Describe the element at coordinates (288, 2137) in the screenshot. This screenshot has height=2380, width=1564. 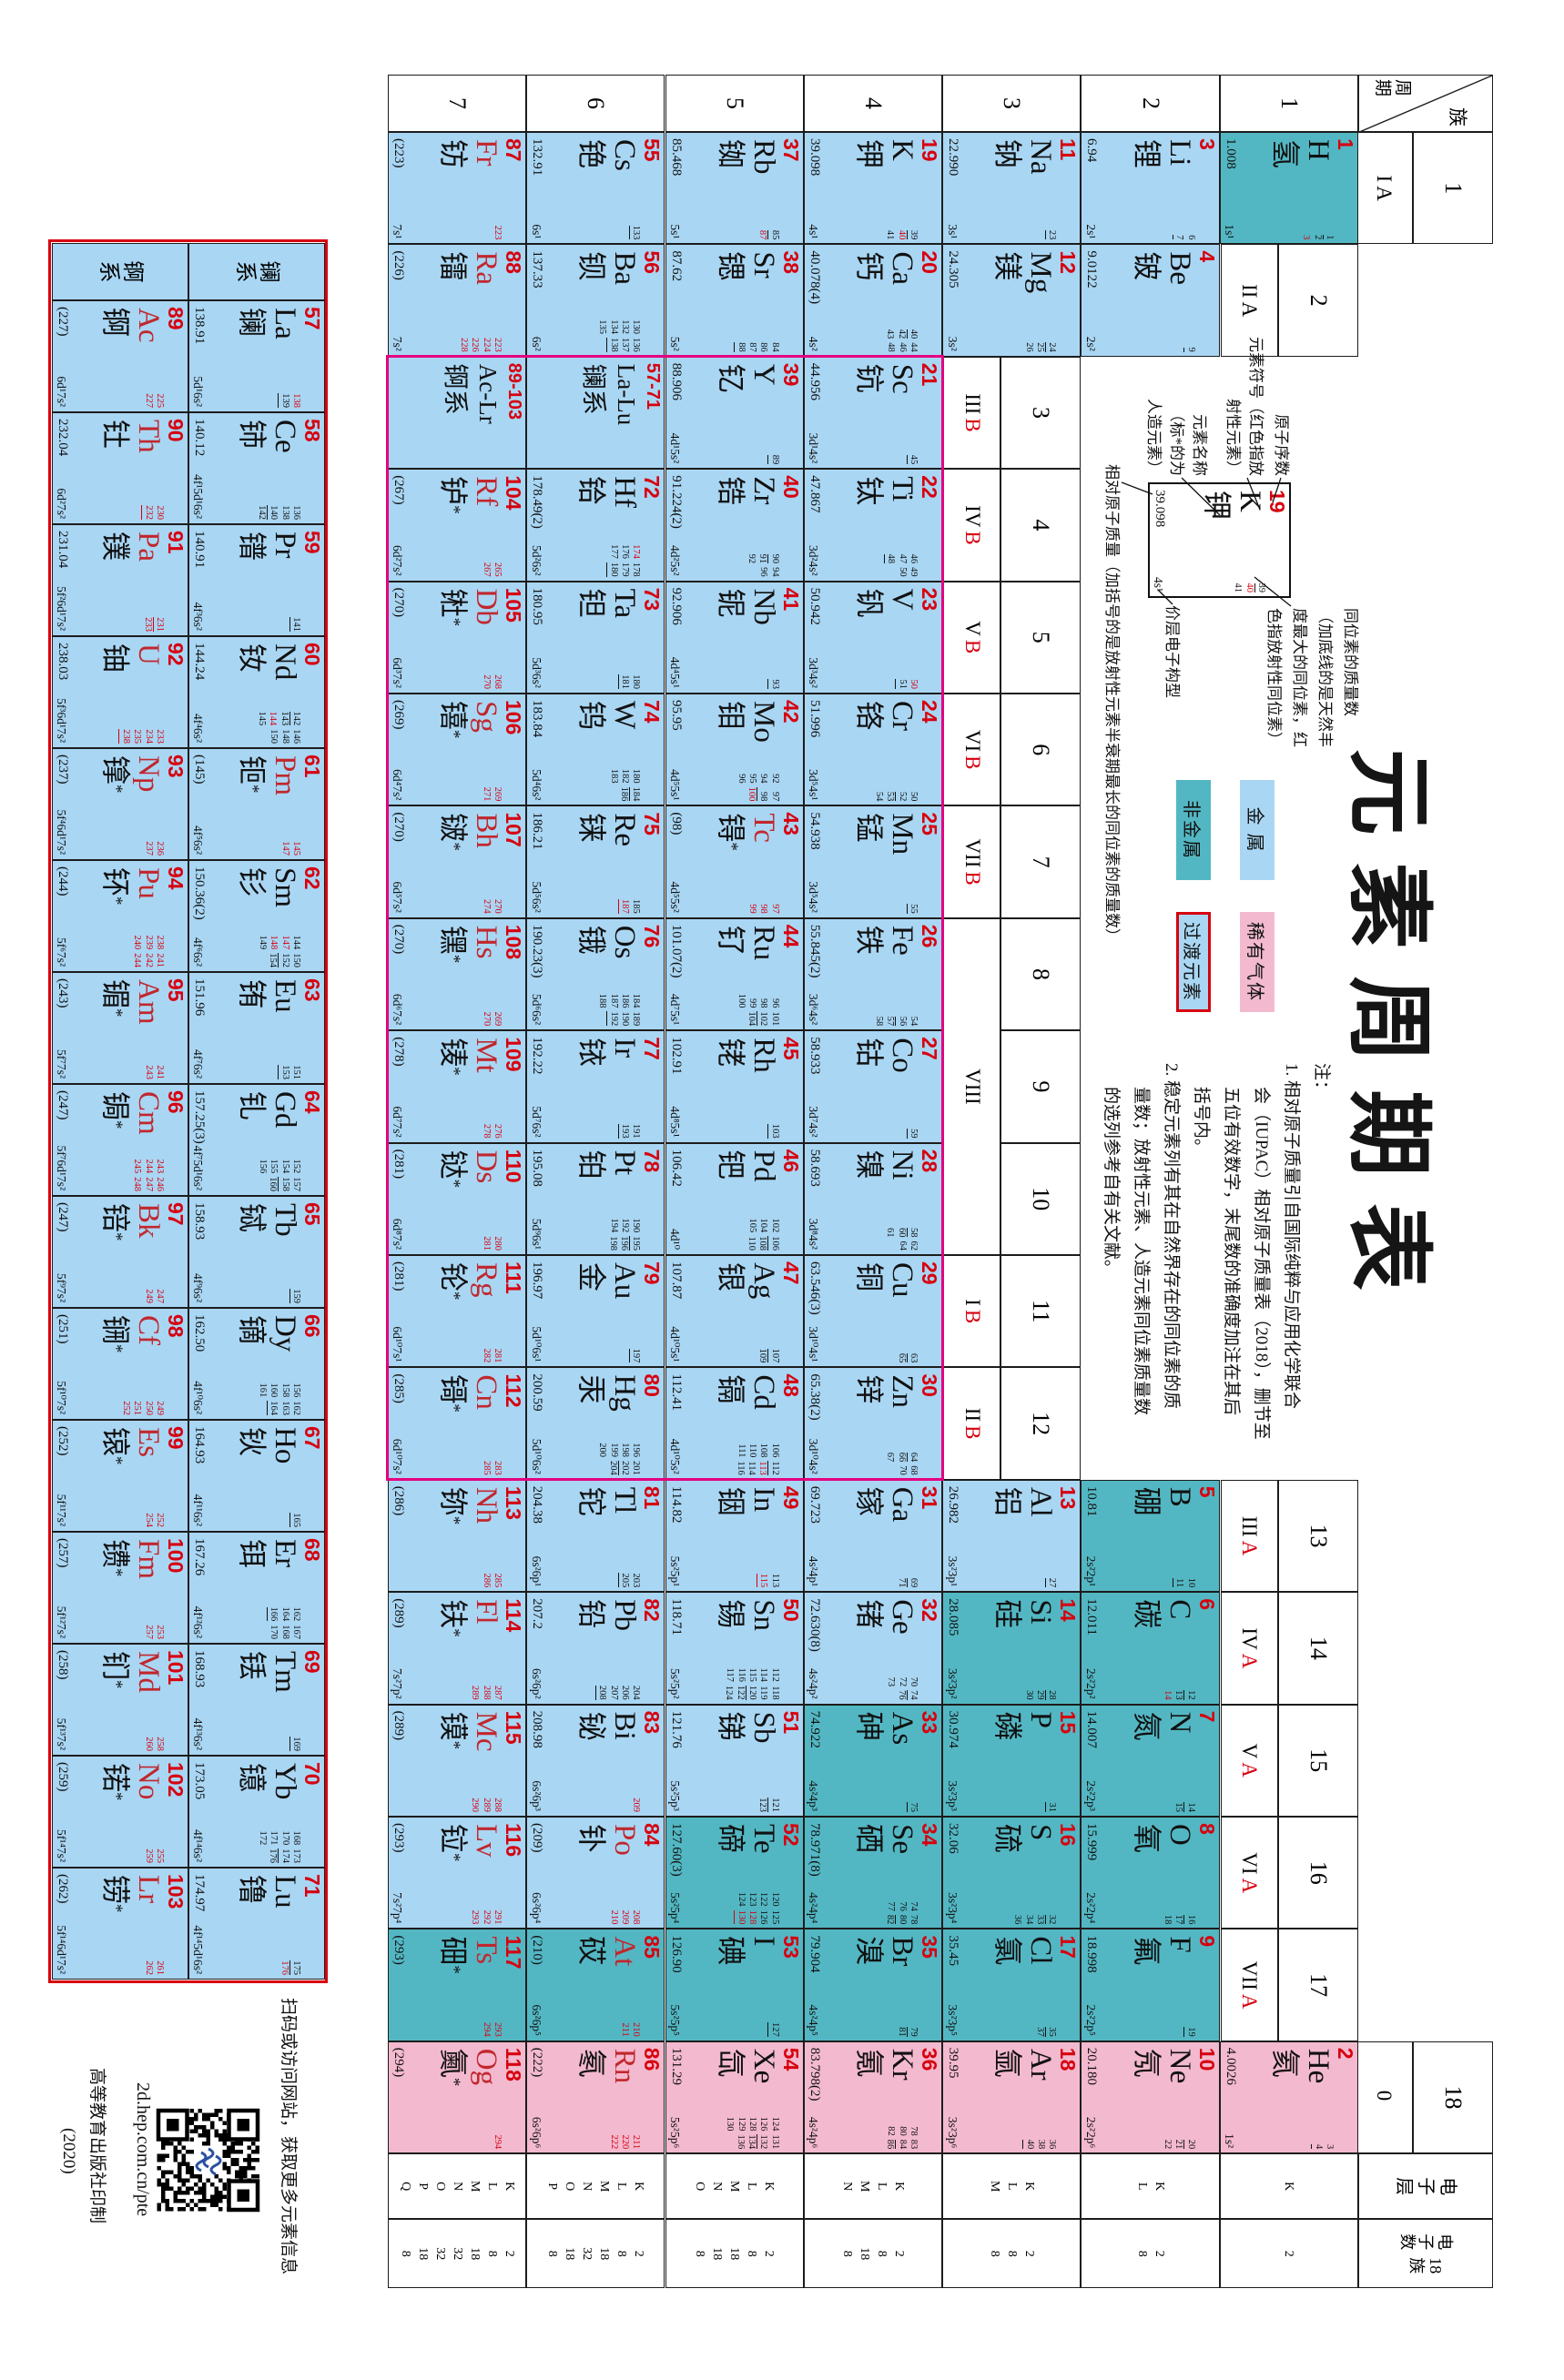
I see `footer-scan-text: 扫码或访问网站，获取更多元素信息` at that location.